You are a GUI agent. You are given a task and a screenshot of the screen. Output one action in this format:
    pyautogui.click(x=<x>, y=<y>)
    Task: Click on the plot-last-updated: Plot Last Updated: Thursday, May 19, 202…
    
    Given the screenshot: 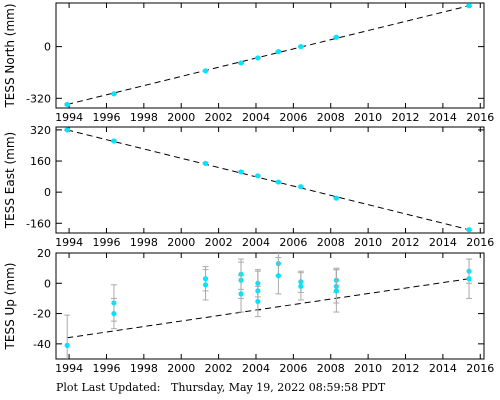 What is the action you would take?
    pyautogui.click(x=220, y=387)
    